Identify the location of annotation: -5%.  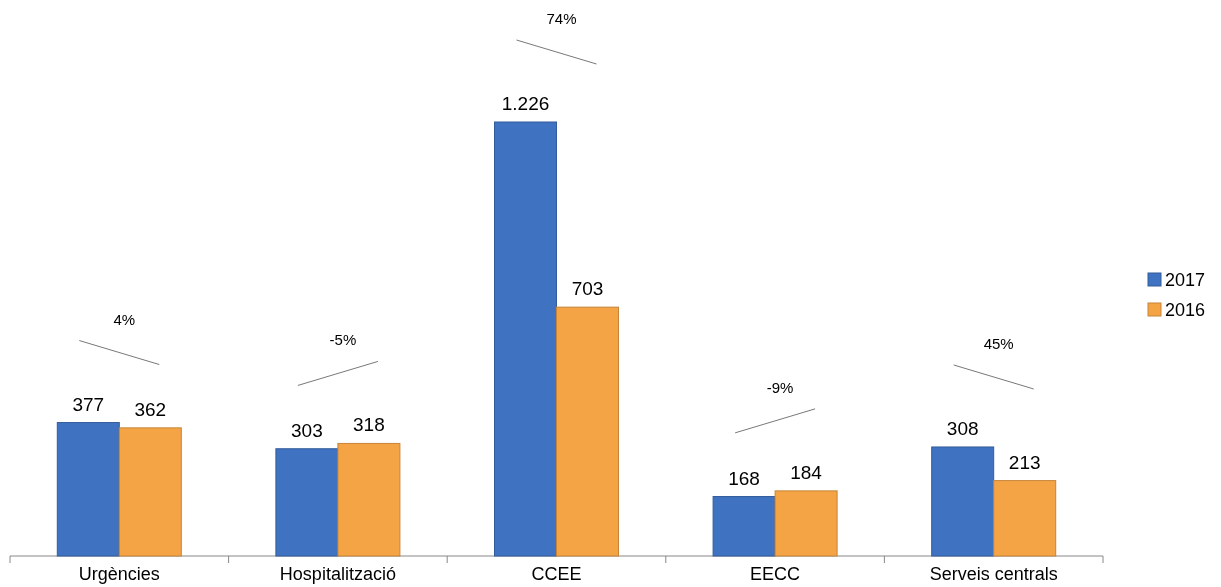
(343, 340).